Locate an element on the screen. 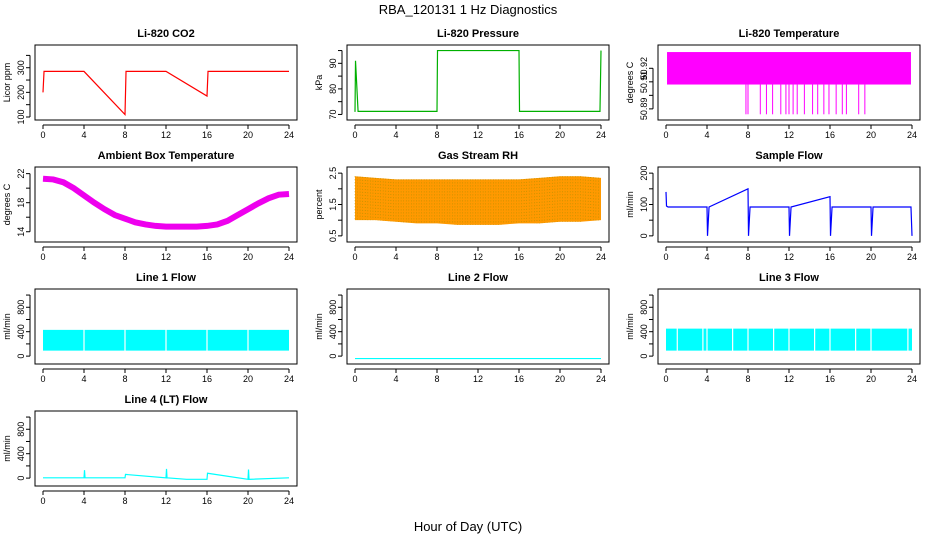 This screenshot has height=540, width=936. y-tick-label: 2.5 is located at coordinates (333, 173).